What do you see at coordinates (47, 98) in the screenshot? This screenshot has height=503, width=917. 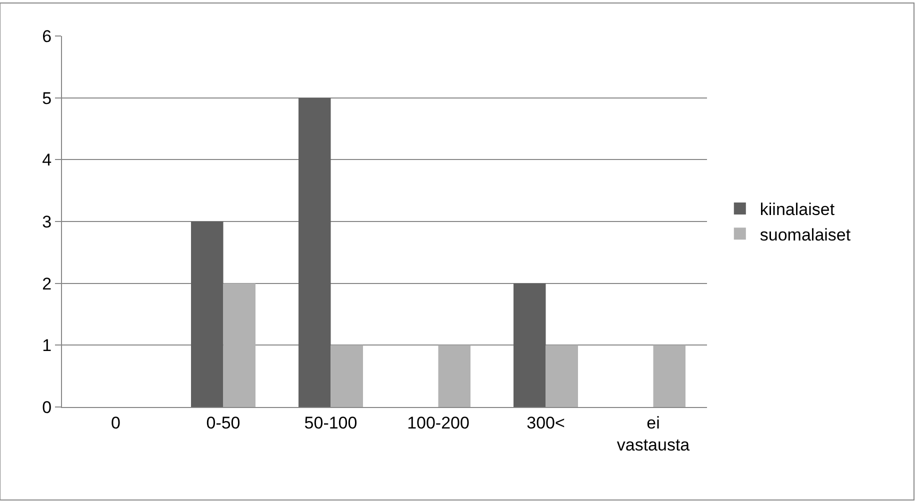 I see `y-tick-label: 5` at bounding box center [47, 98].